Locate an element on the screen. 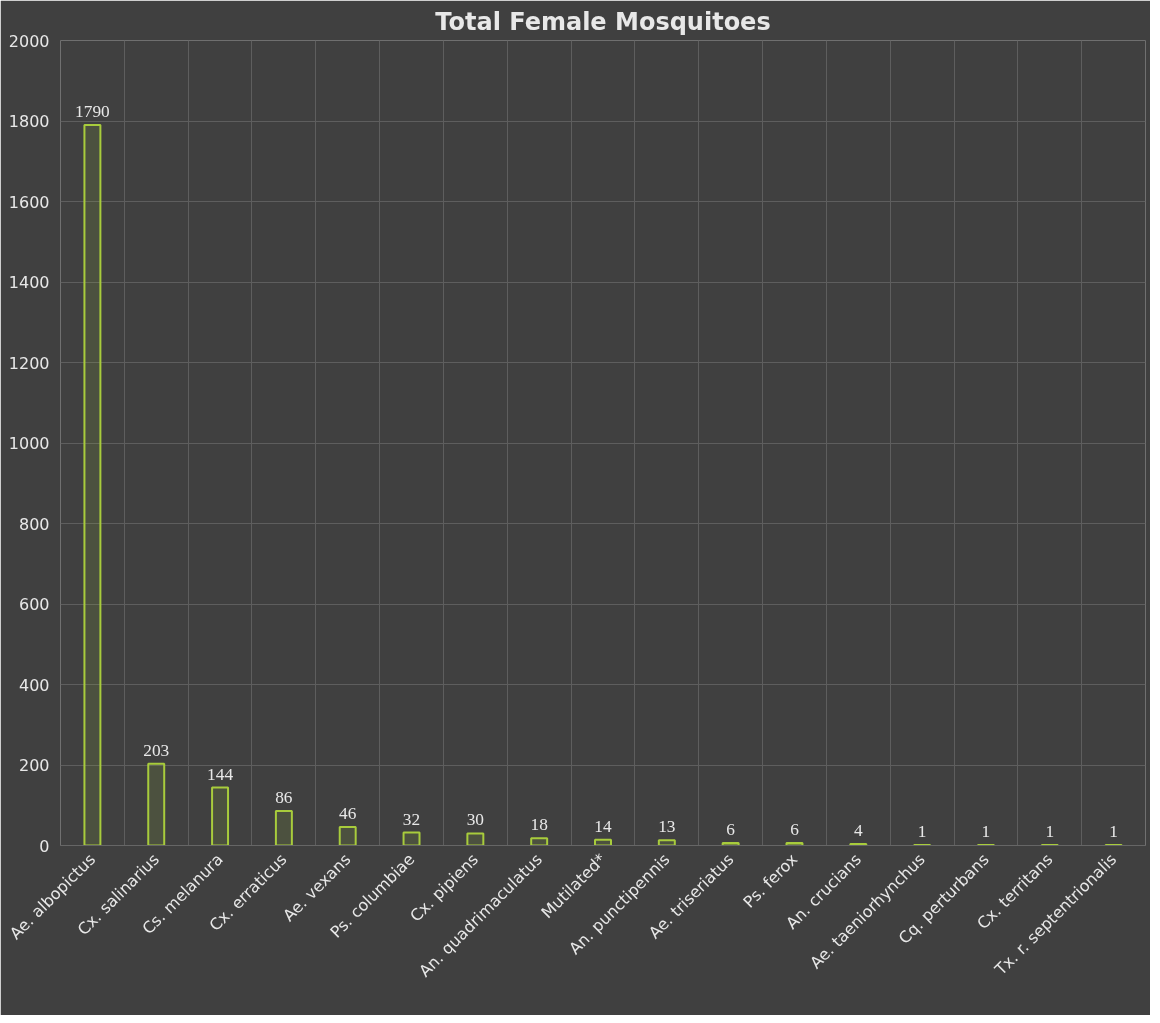 The height and width of the screenshot is (1023, 1160). data-label: 18 is located at coordinates (539, 825).